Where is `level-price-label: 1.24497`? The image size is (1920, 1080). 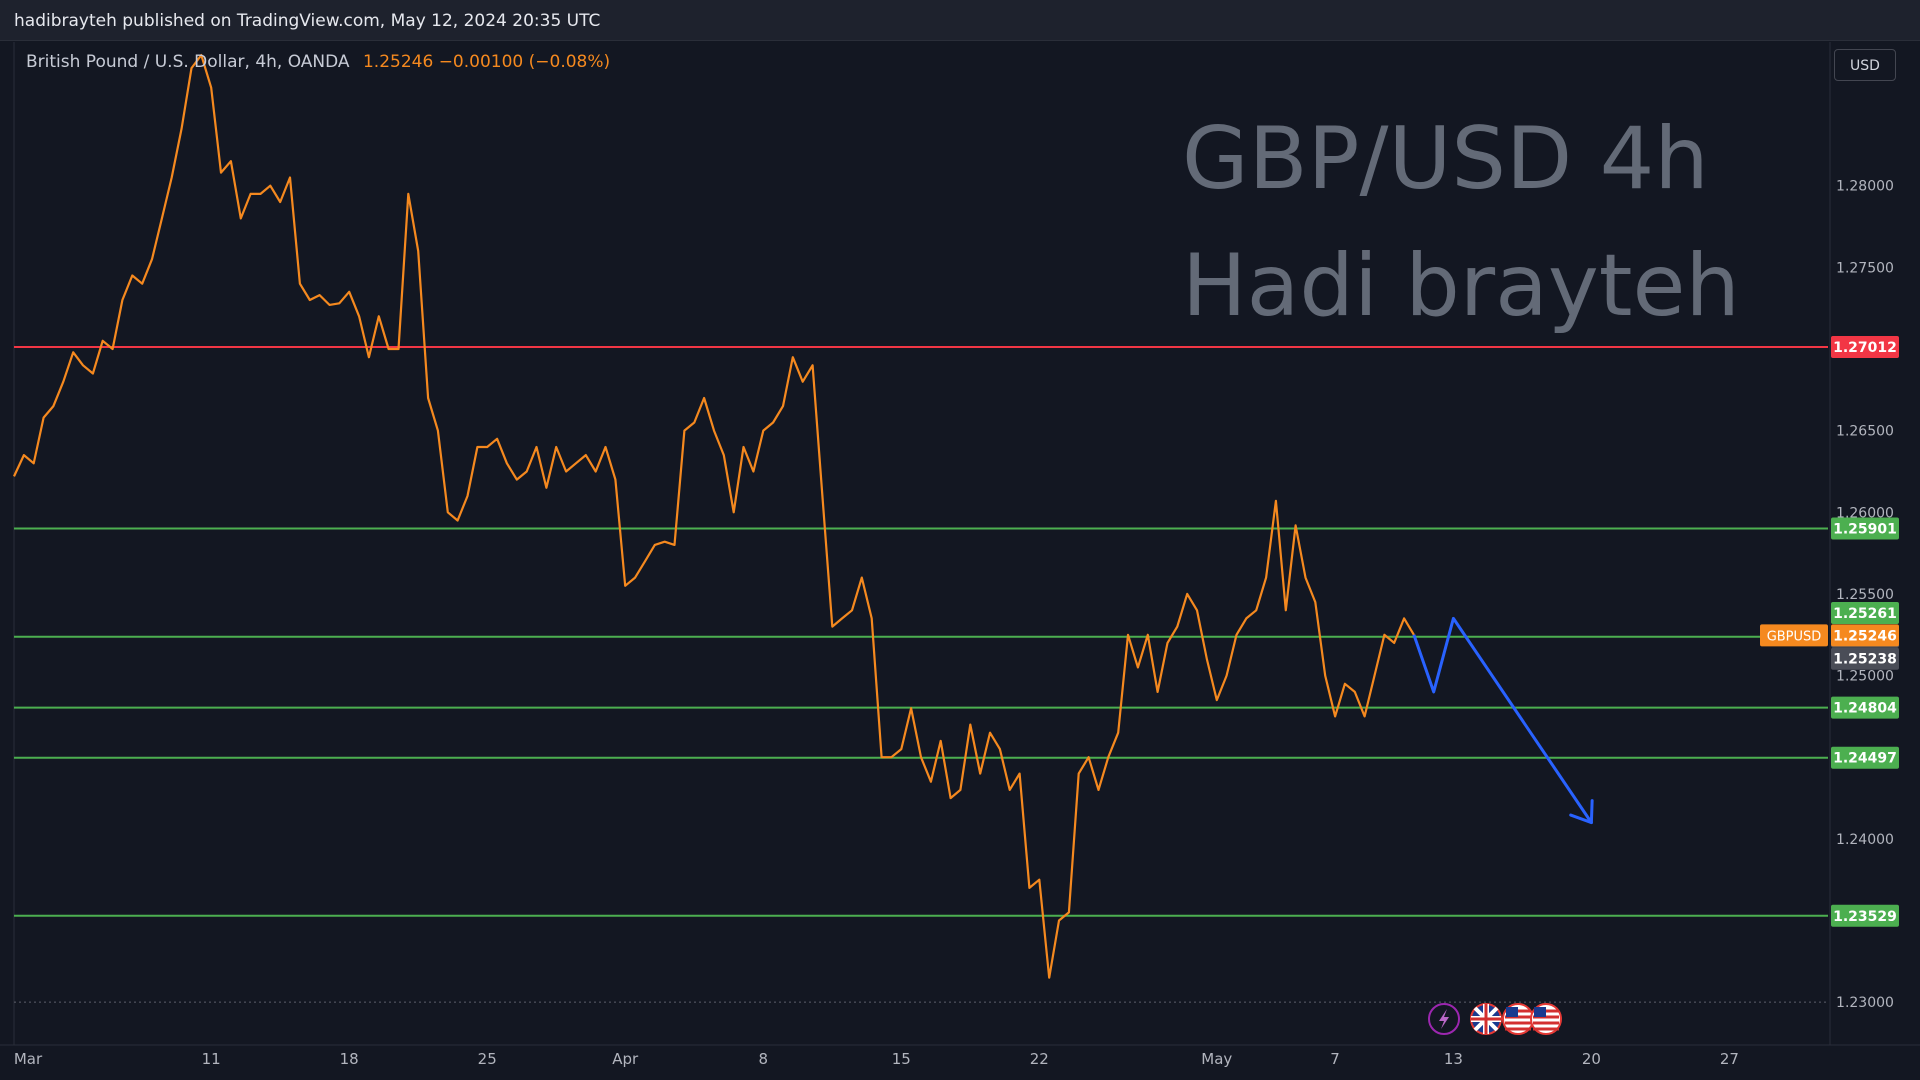 level-price-label: 1.24497 is located at coordinates (1865, 759).